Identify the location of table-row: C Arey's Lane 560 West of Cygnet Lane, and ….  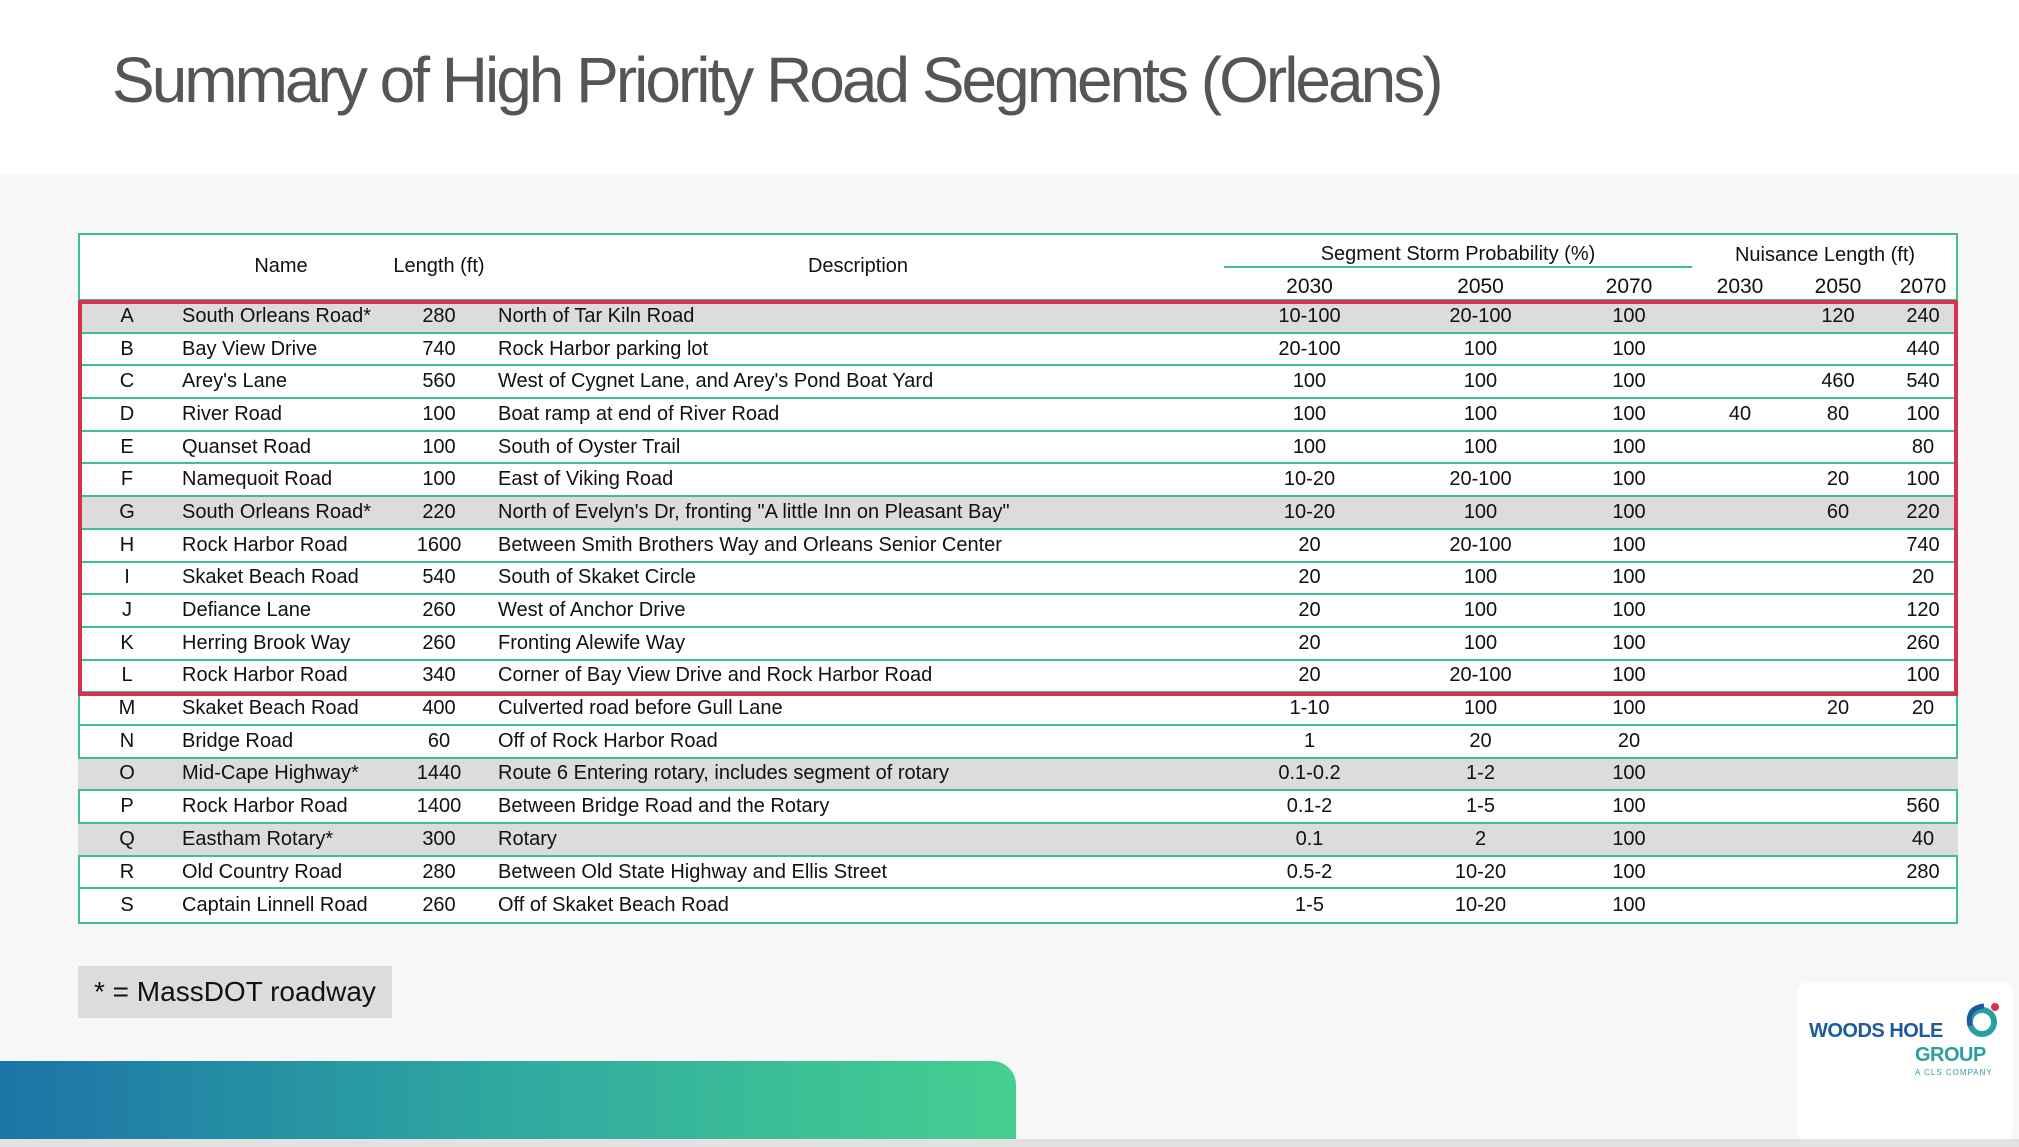
(1018, 381).